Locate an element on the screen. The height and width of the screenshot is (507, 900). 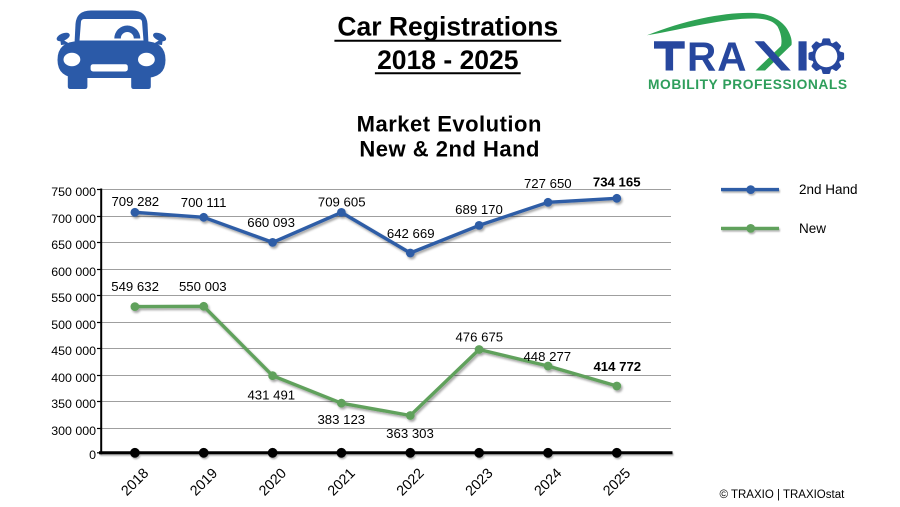
svg-text: 300 000 is located at coordinates (73, 431).